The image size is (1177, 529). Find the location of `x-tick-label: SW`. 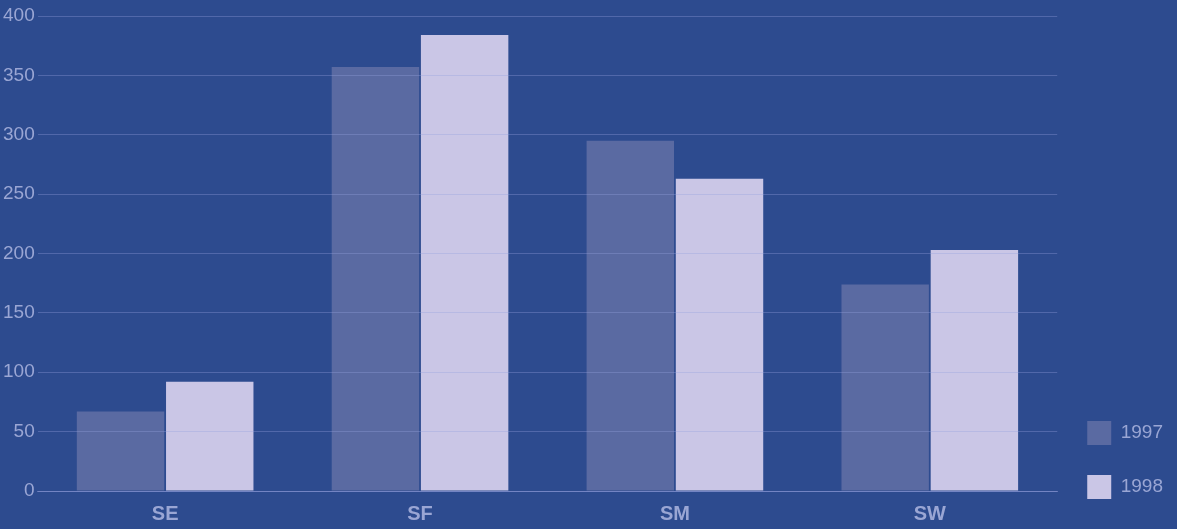

x-tick-label: SW is located at coordinates (930, 512).